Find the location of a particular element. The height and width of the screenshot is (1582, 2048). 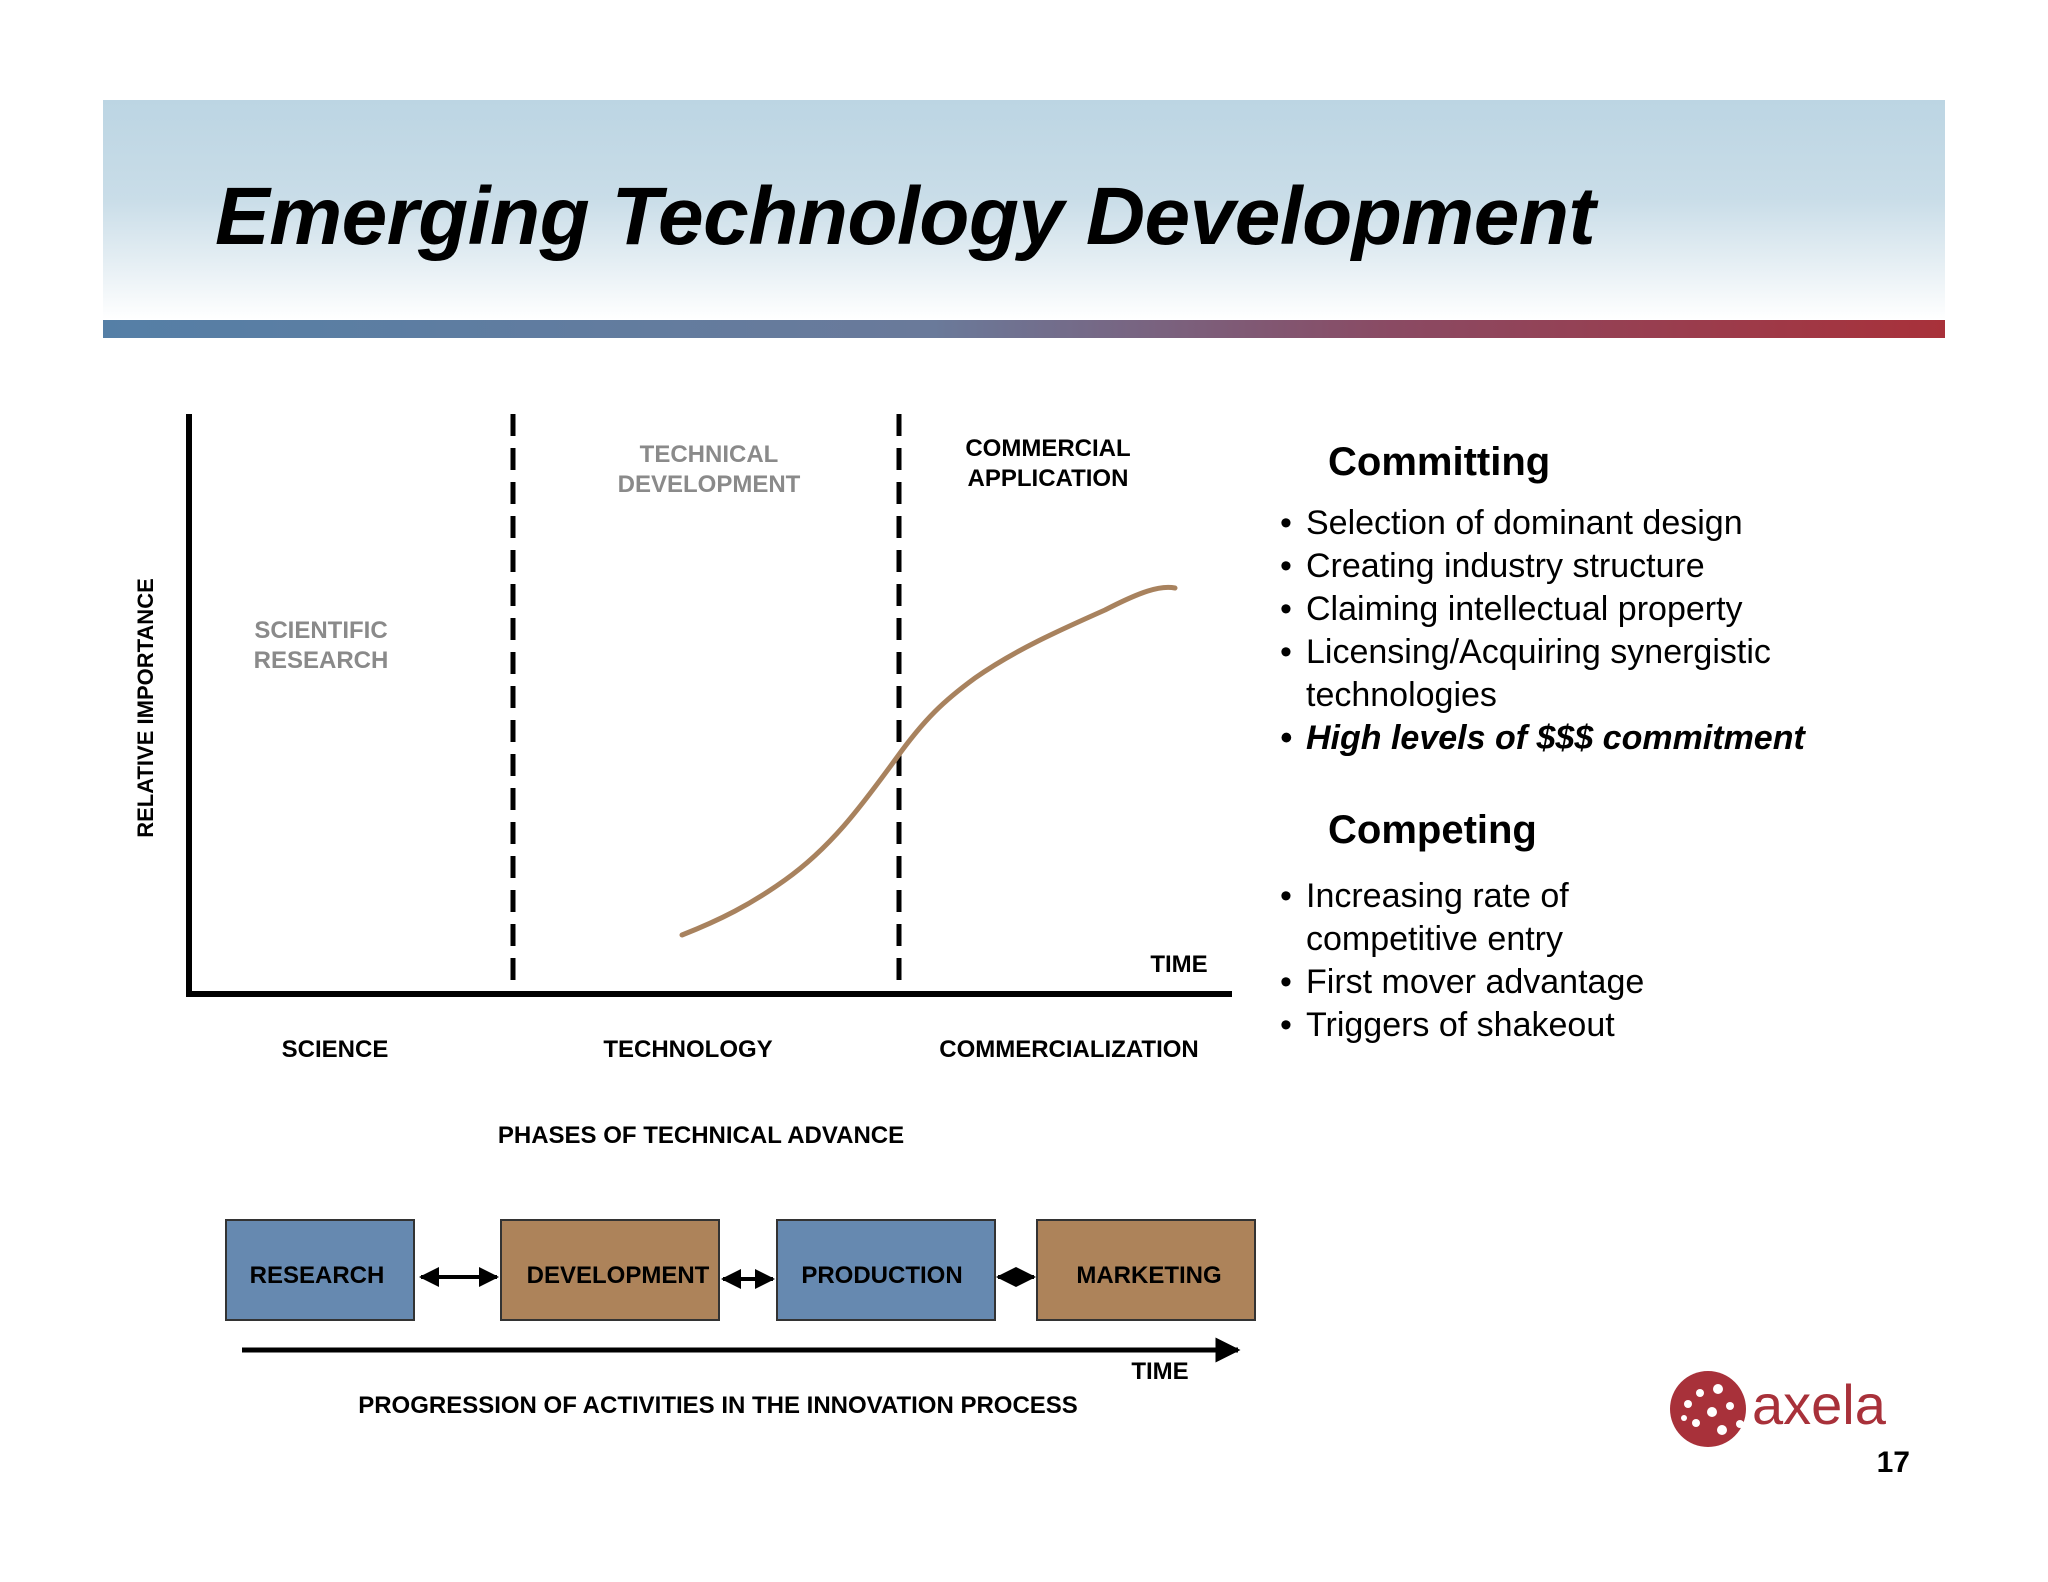

process-box-marketing is located at coordinates (1146, 1270).